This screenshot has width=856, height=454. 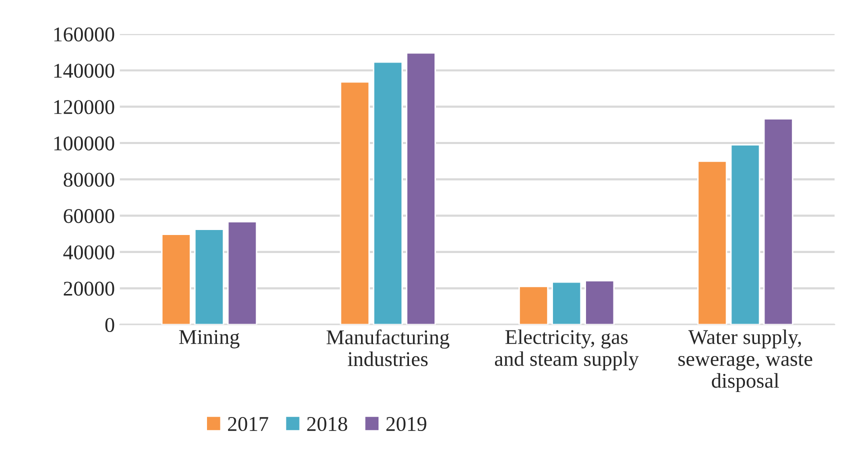 I want to click on y-tick-label: 100000, so click(x=84, y=143).